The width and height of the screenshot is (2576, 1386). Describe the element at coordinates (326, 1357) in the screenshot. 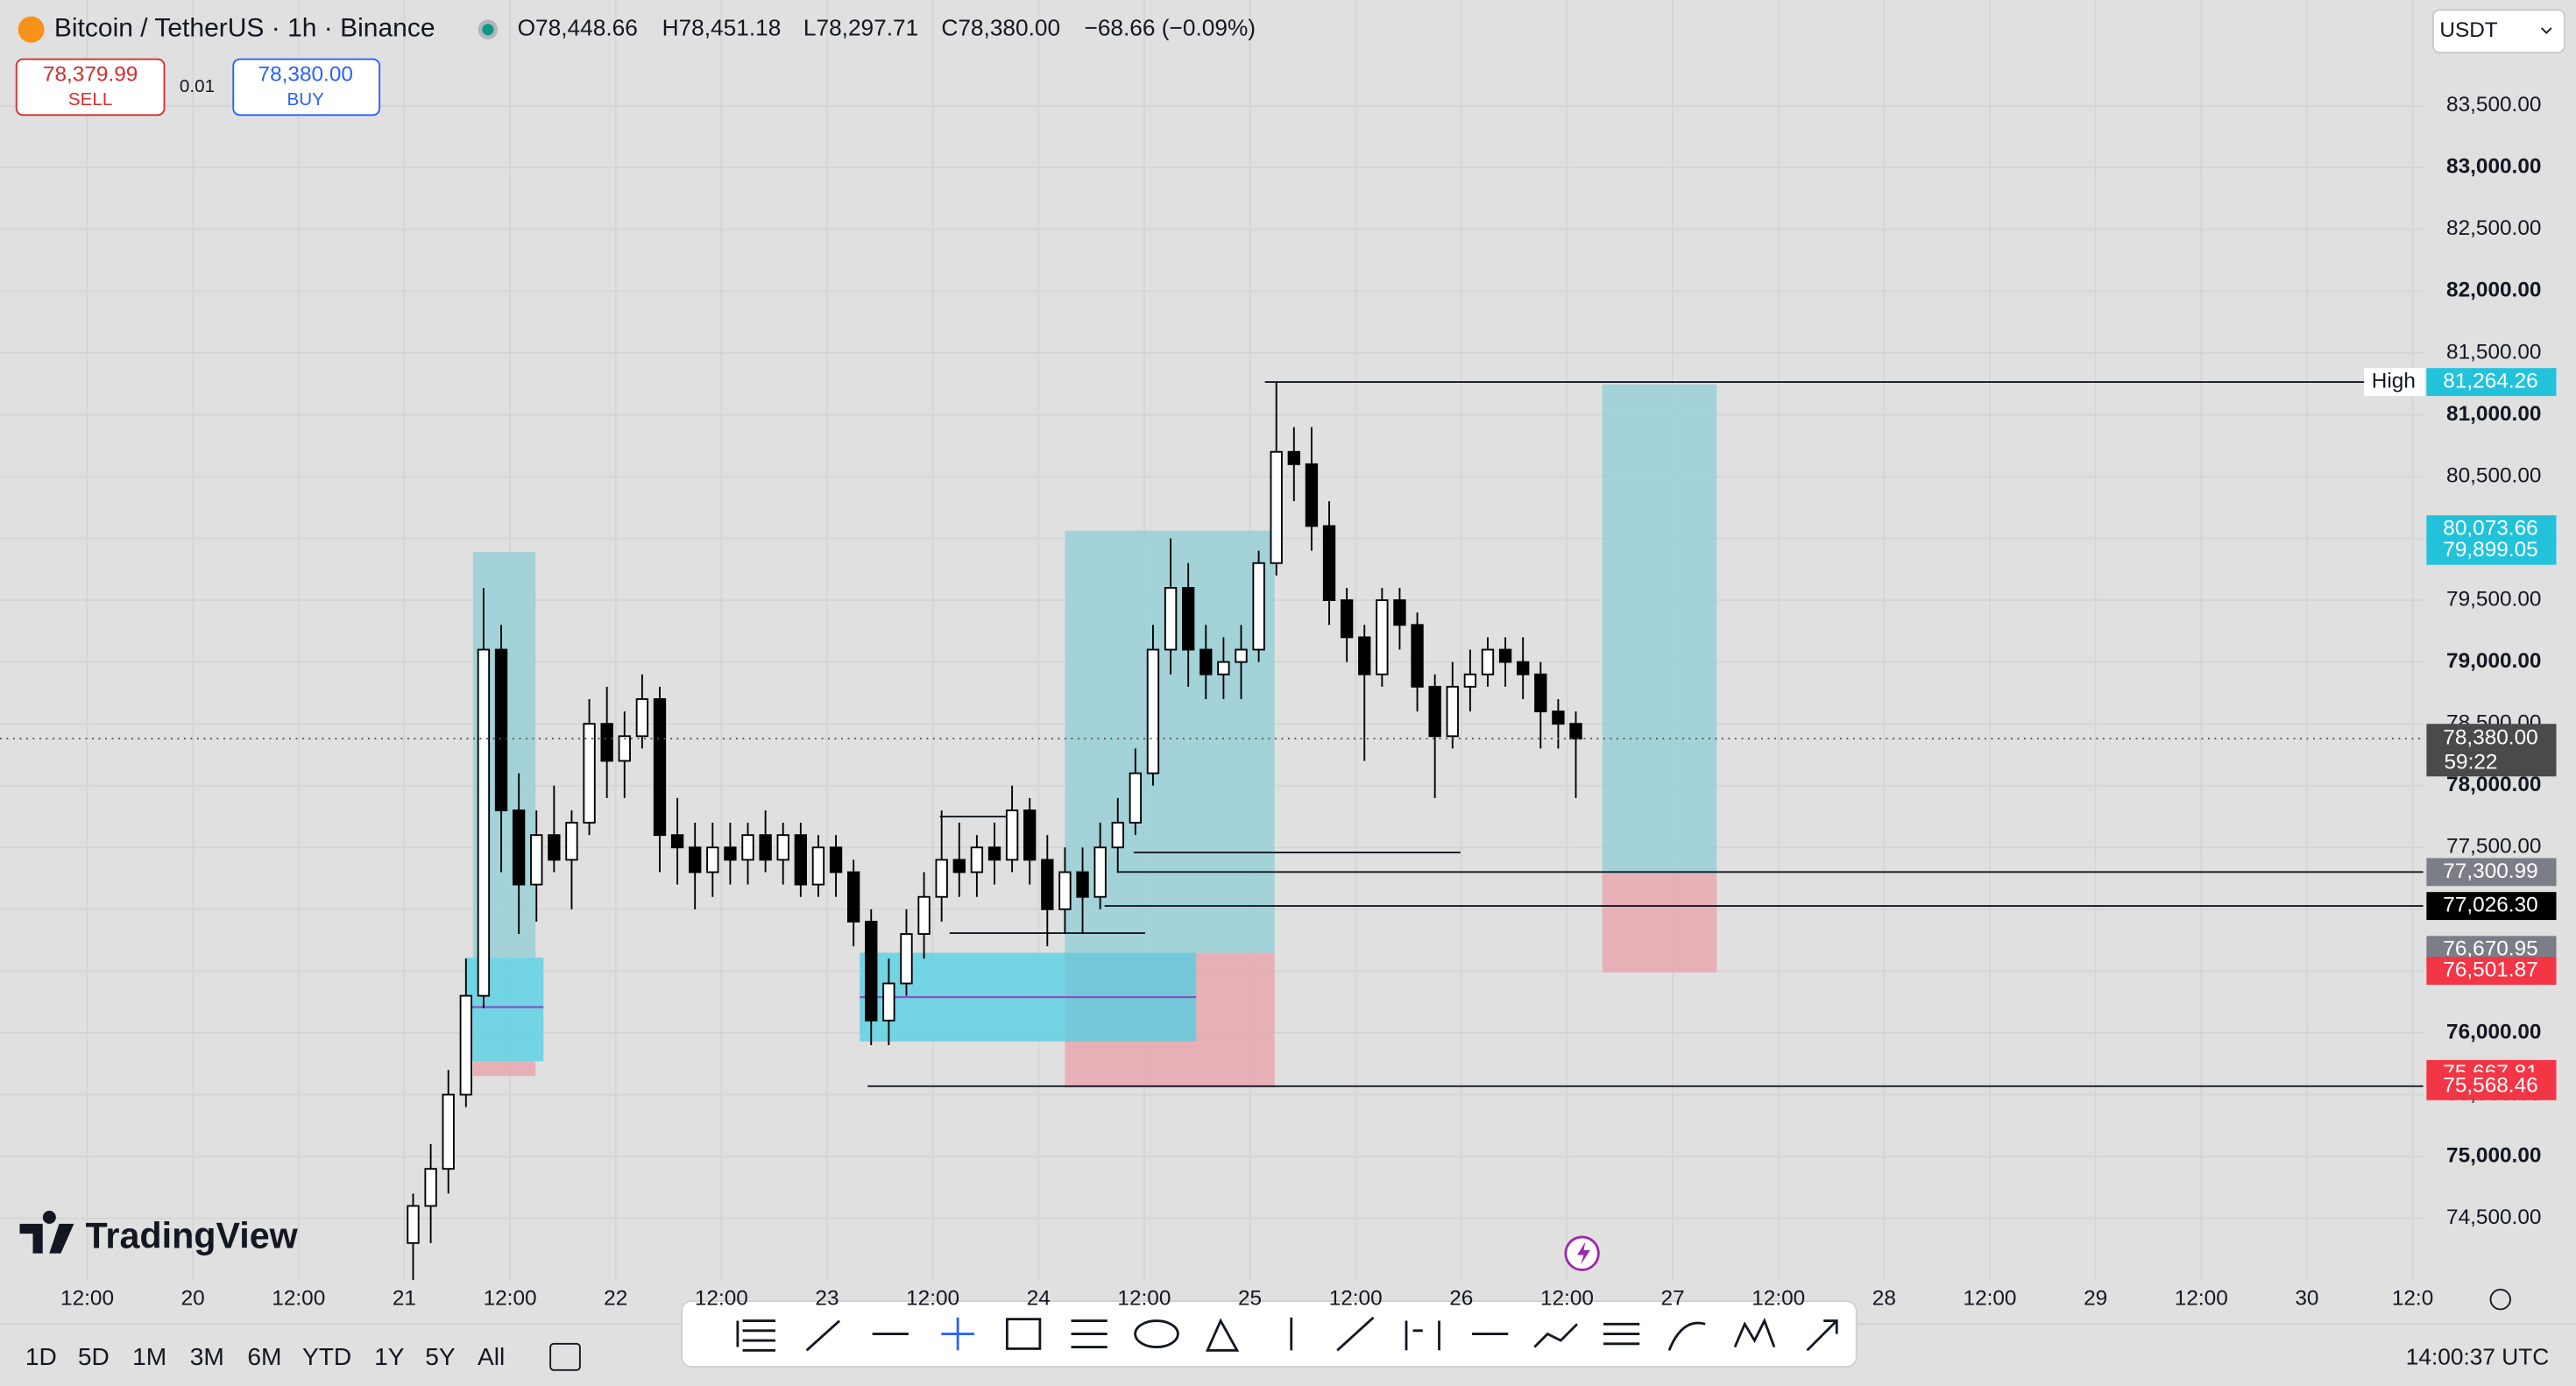

I see `timeframe-button: YTD` at that location.